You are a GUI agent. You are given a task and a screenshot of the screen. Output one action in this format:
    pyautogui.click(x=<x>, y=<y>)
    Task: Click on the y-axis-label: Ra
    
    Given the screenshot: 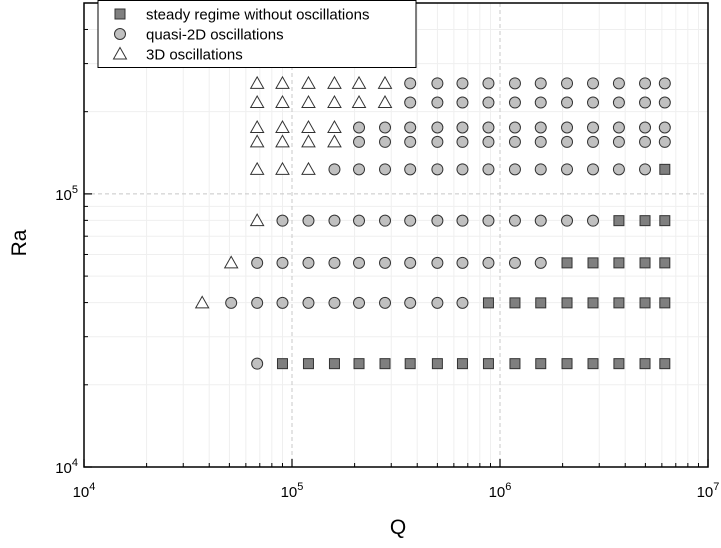 What is the action you would take?
    pyautogui.click(x=19, y=242)
    